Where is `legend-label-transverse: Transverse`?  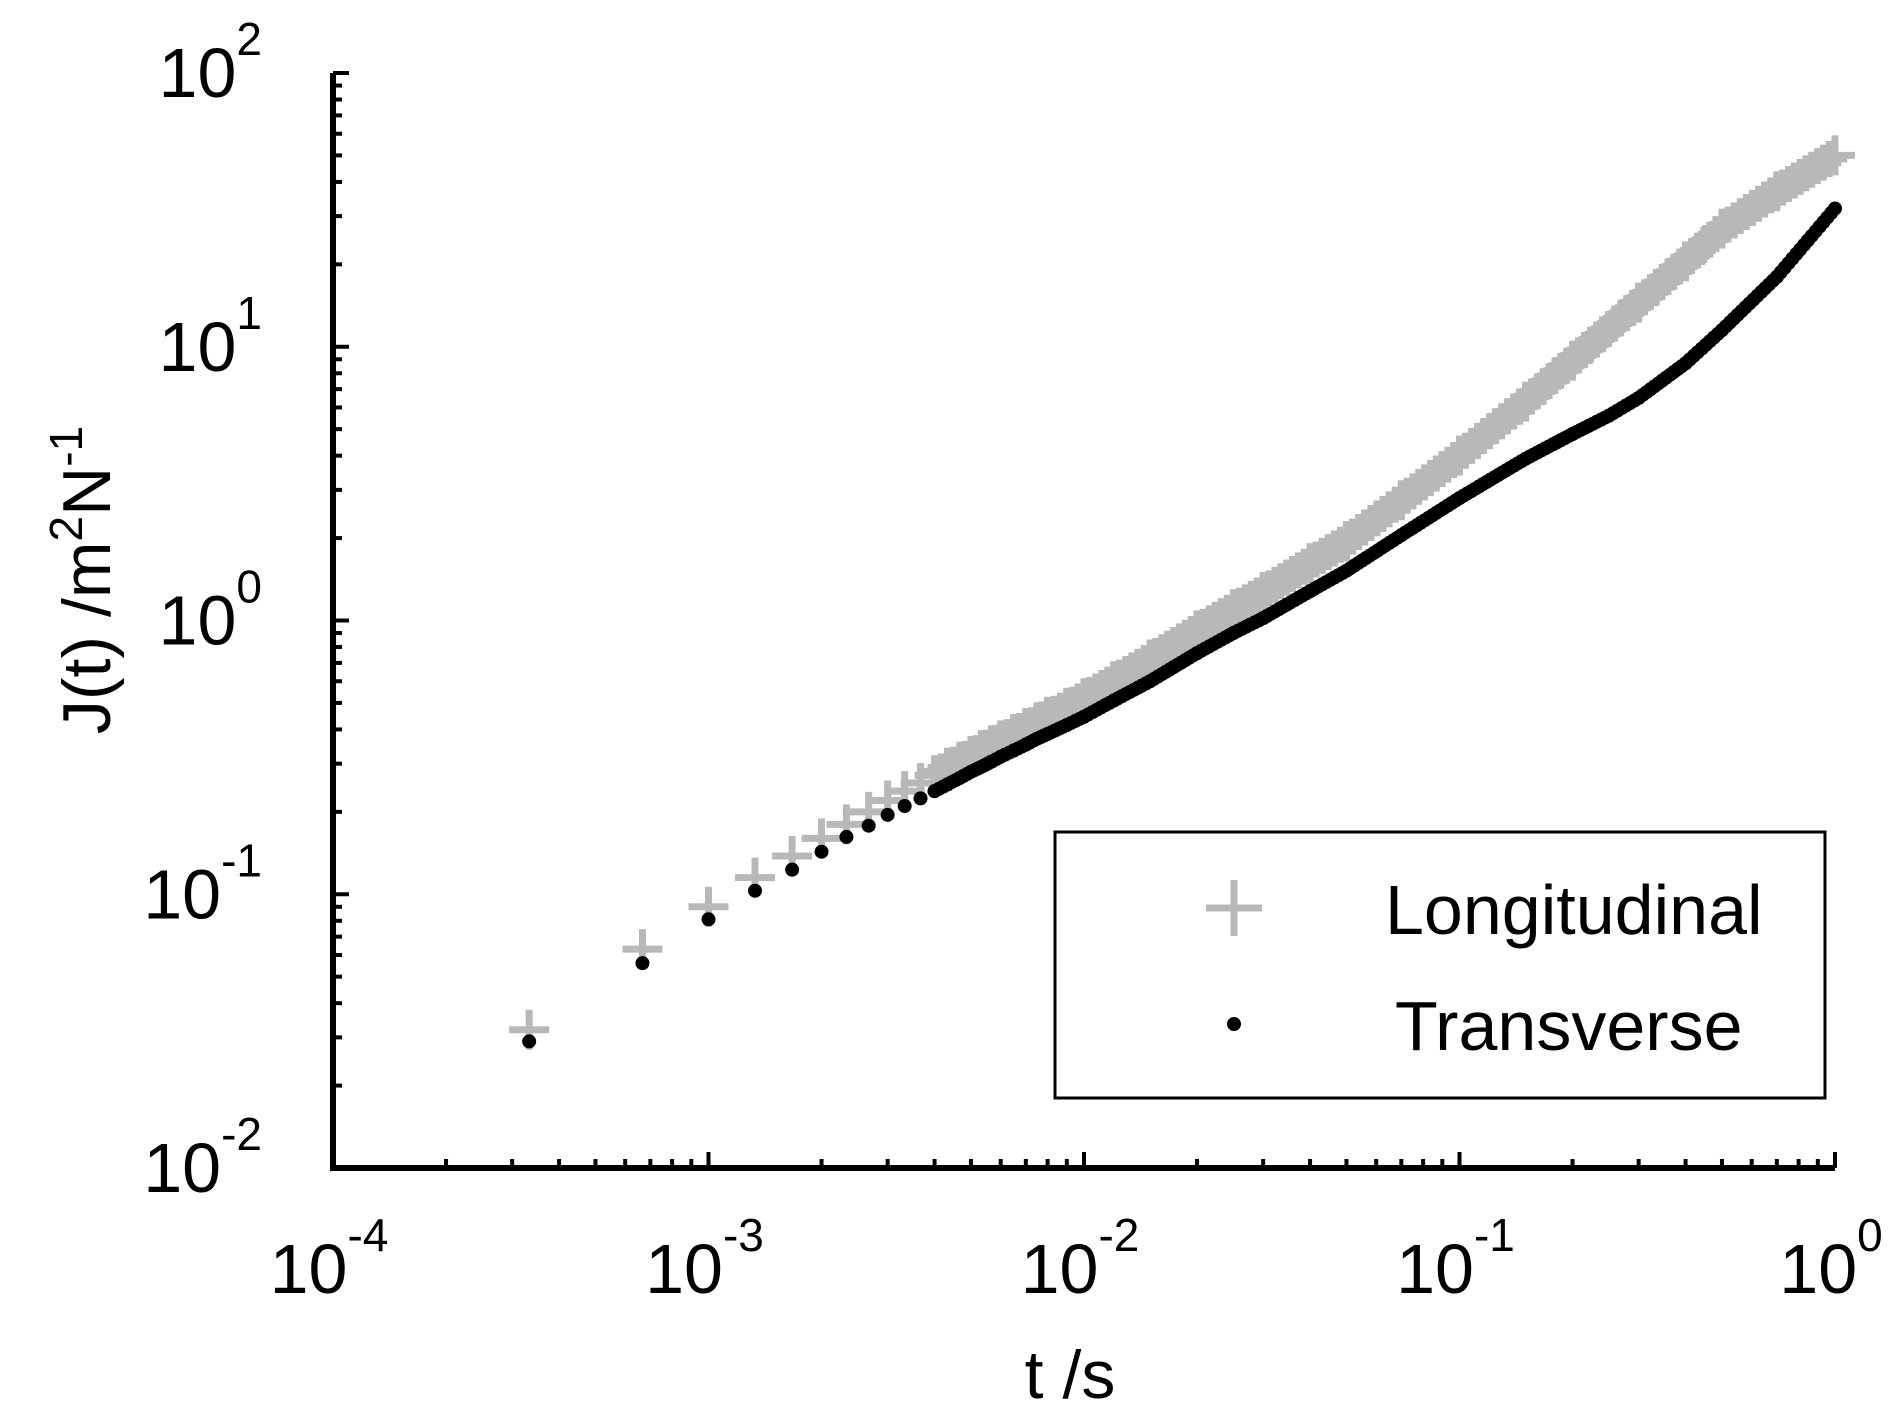
legend-label-transverse: Transverse is located at coordinates (1569, 1026).